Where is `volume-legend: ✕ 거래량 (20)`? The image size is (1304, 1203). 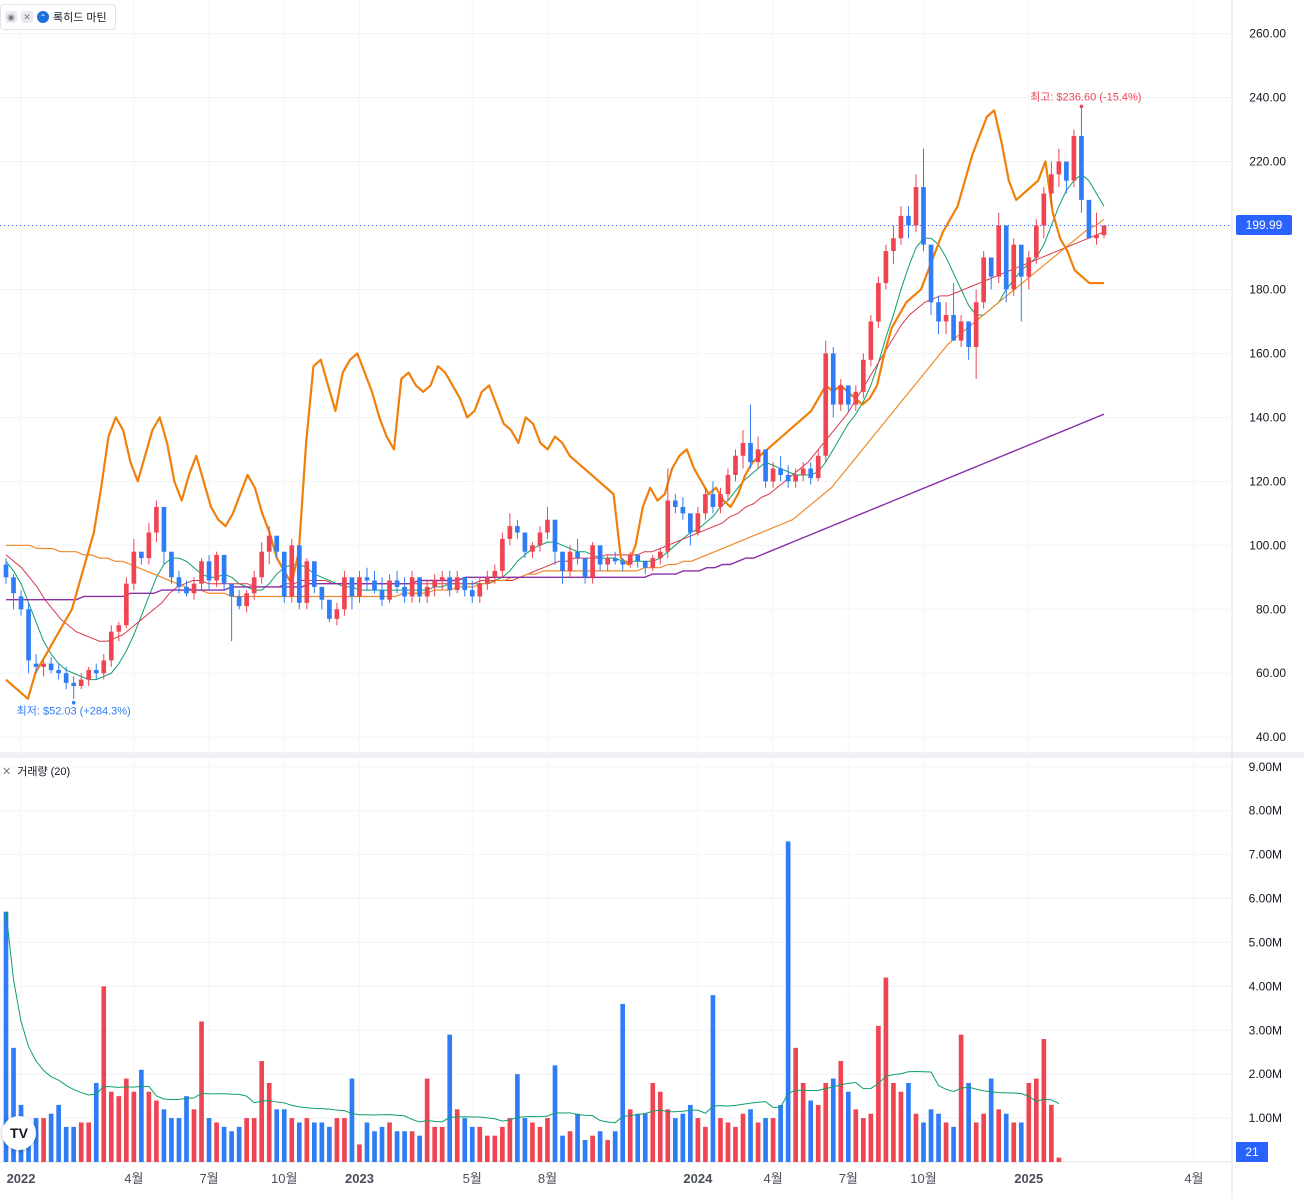 volume-legend: ✕ 거래량 (20) is located at coordinates (36, 771).